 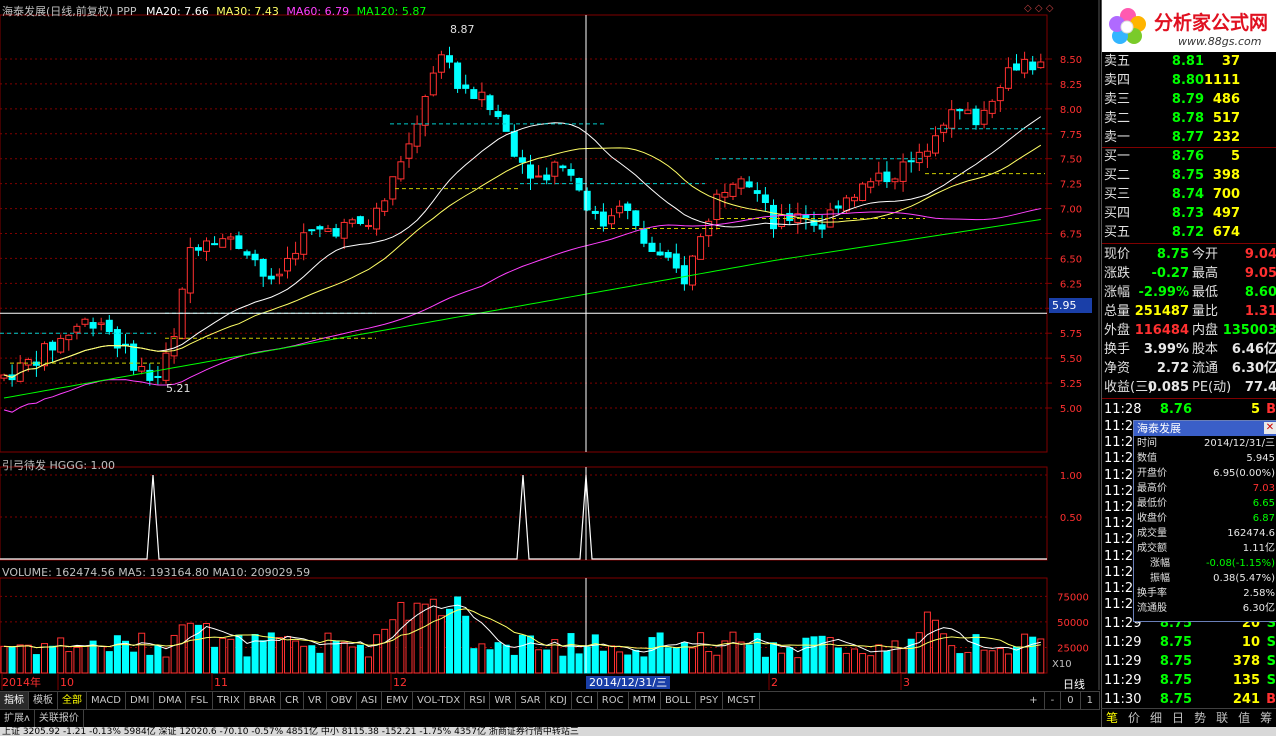 What do you see at coordinates (1039, 8) in the screenshot?
I see `window-controls: ◇ ◇ ◇` at bounding box center [1039, 8].